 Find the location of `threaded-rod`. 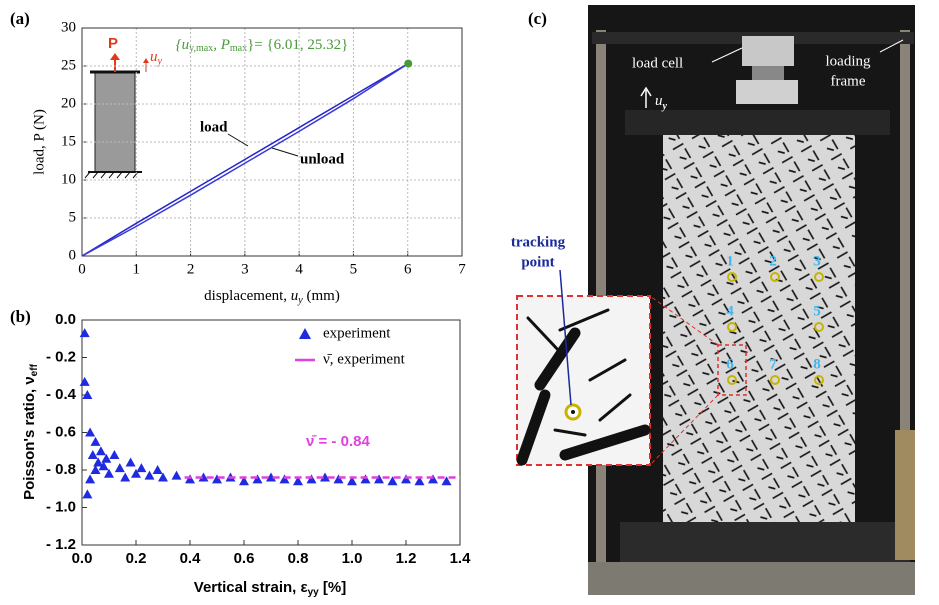

threaded-rod is located at coordinates (905, 300).